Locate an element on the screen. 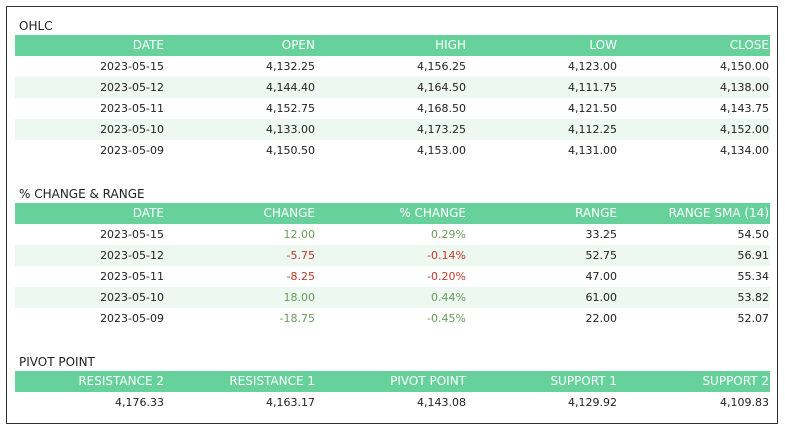 This screenshot has height=430, width=785. ohlc-header-high: HIGH is located at coordinates (391, 45).